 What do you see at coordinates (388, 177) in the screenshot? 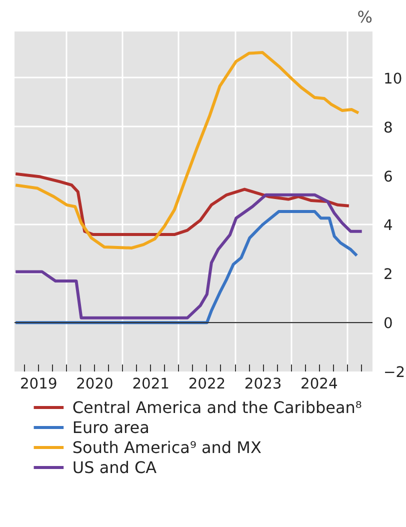
I see `y-tick-label: 6` at bounding box center [388, 177].